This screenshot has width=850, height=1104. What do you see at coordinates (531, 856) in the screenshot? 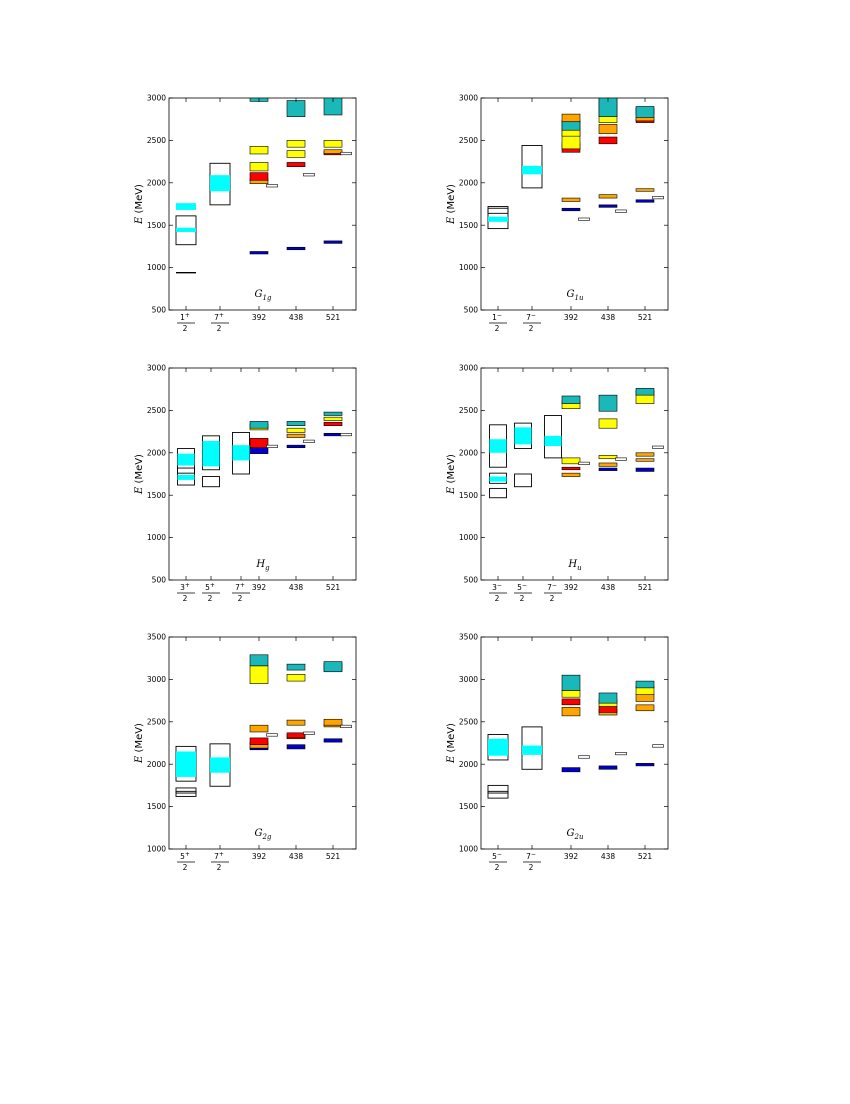
I see `category-label-numerator: 7−` at bounding box center [531, 856].